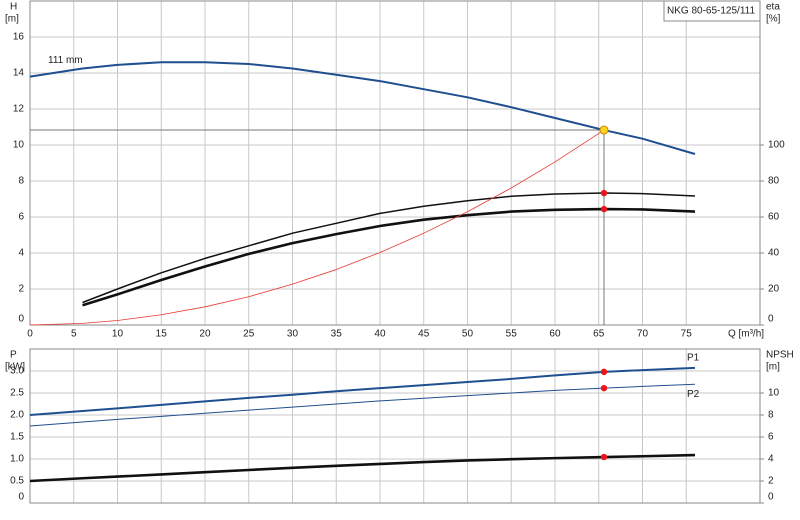  Describe the element at coordinates (773, 367) in the screenshot. I see `y2-axis-unit: [m]` at that location.